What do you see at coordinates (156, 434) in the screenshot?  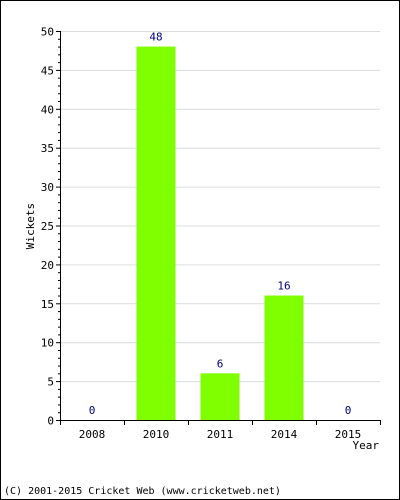 I see `x-tick-label: 2010` at bounding box center [156, 434].